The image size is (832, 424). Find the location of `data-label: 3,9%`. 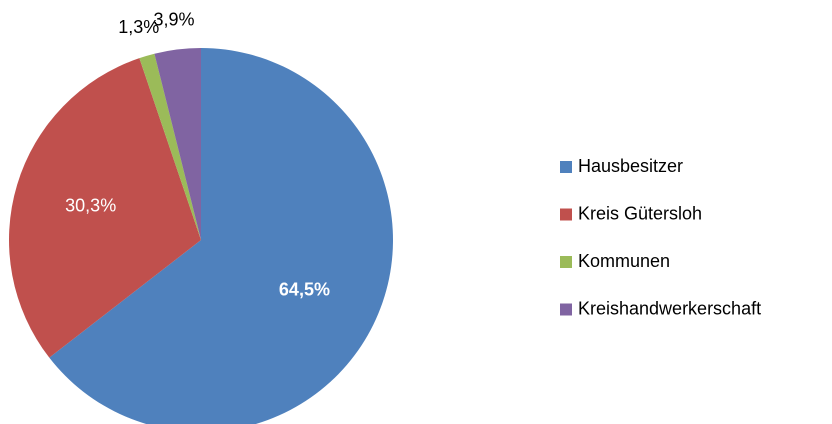

data-label: 3,9% is located at coordinates (173, 20).